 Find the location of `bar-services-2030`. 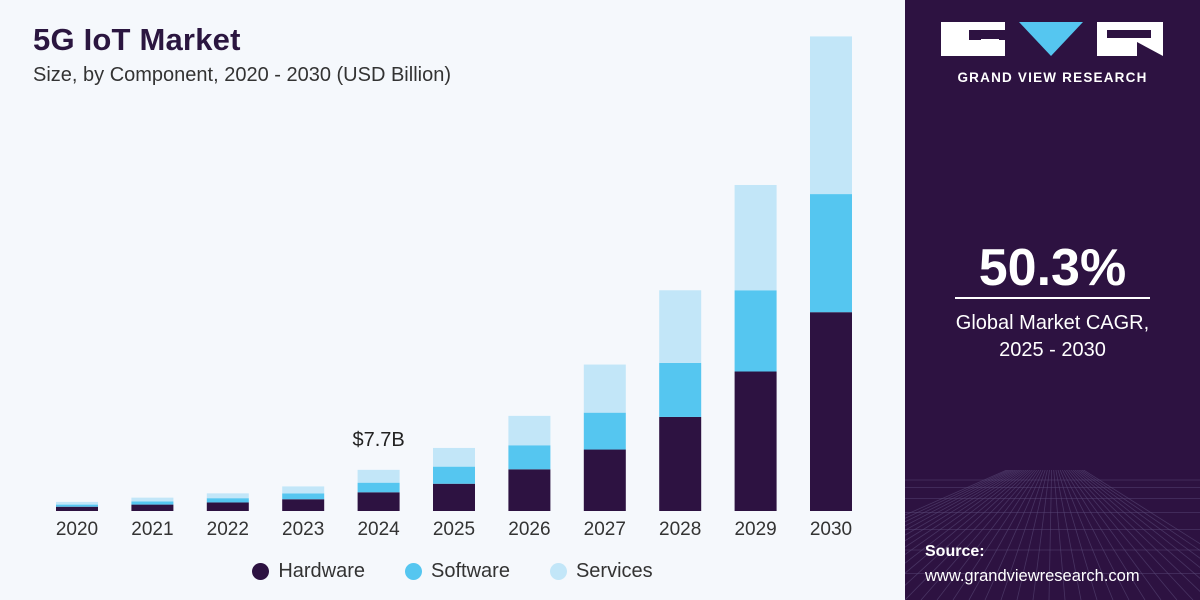

bar-services-2030 is located at coordinates (831, 115).